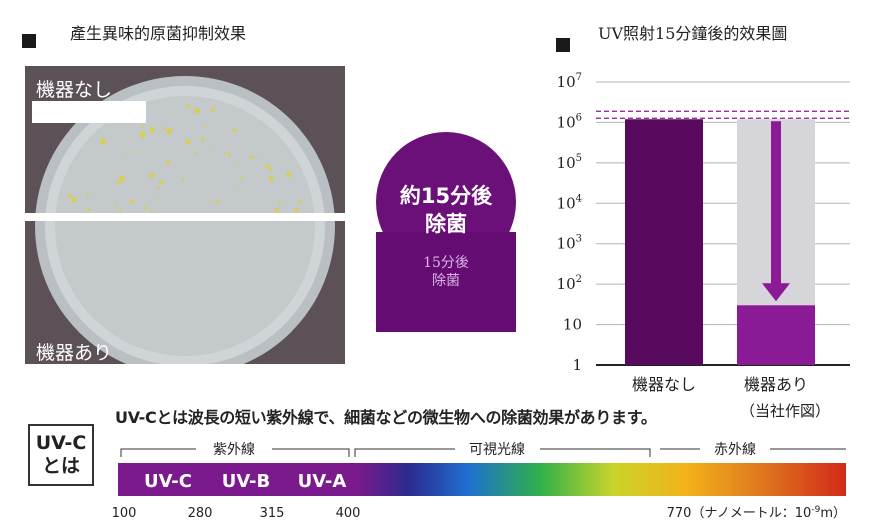 Image resolution: width=870 pixels, height=530 pixels. Describe the element at coordinates (664, 384) in the screenshot. I see `x-tick-label: 機器なし` at that location.